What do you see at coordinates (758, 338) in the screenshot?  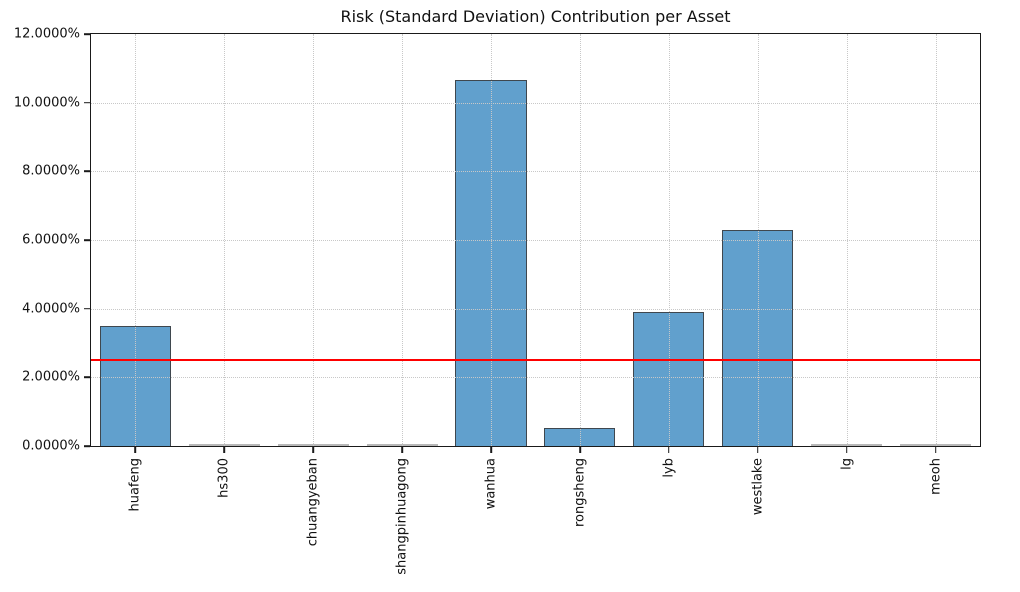 I see `bar-westlake` at bounding box center [758, 338].